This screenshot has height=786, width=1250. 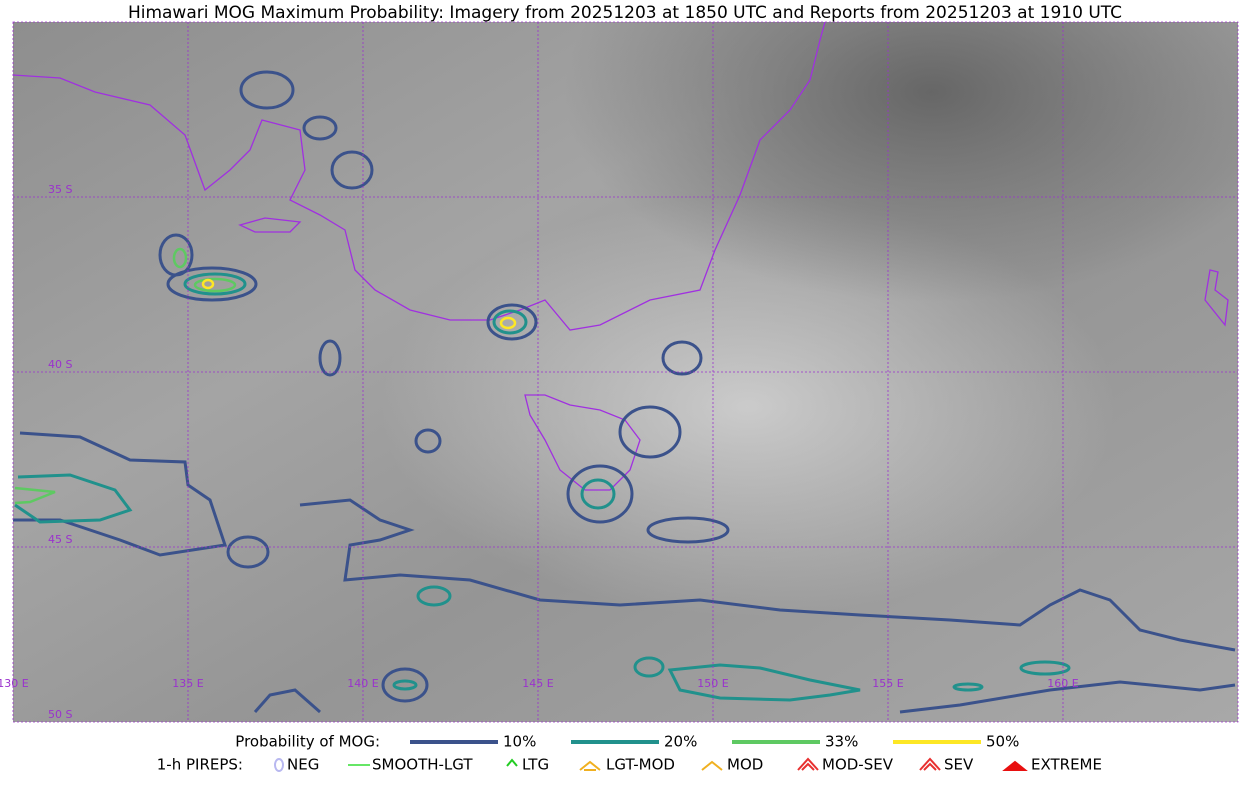 What do you see at coordinates (200, 765) in the screenshot?
I see `legend-label: 1-h PIREPS:` at bounding box center [200, 765].